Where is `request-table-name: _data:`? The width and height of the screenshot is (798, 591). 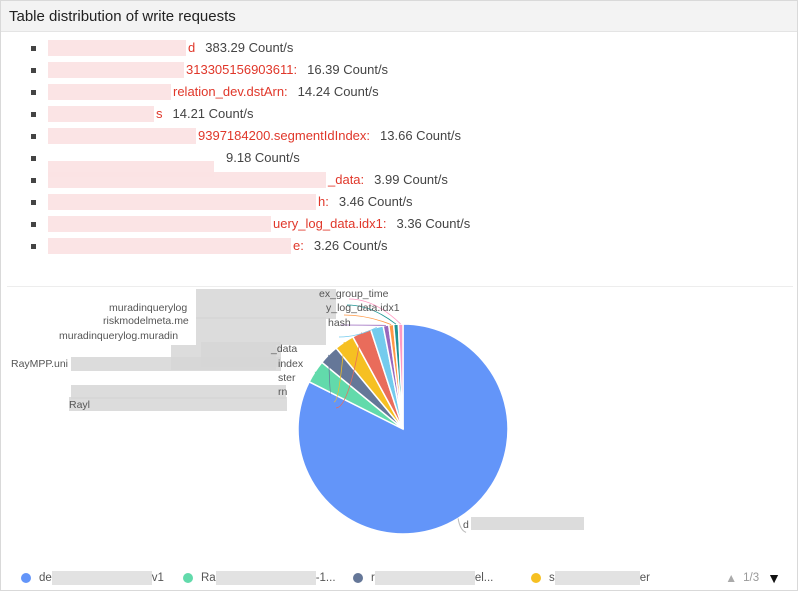
request-table-name: _data: is located at coordinates (206, 180).